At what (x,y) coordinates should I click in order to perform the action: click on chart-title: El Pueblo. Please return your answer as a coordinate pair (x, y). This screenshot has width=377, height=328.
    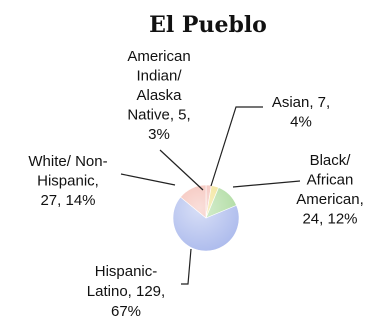
    Looking at the image, I should click on (208, 25).